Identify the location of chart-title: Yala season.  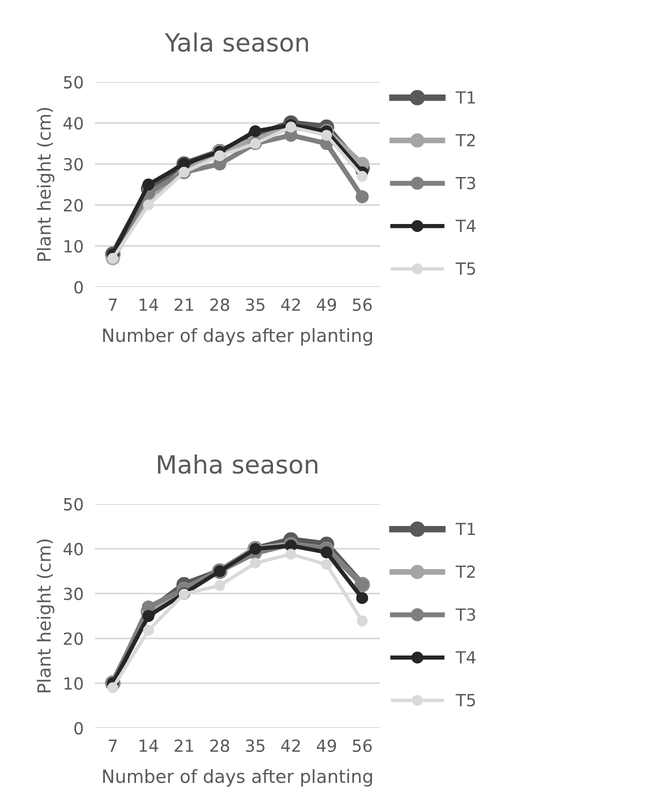
(236, 42).